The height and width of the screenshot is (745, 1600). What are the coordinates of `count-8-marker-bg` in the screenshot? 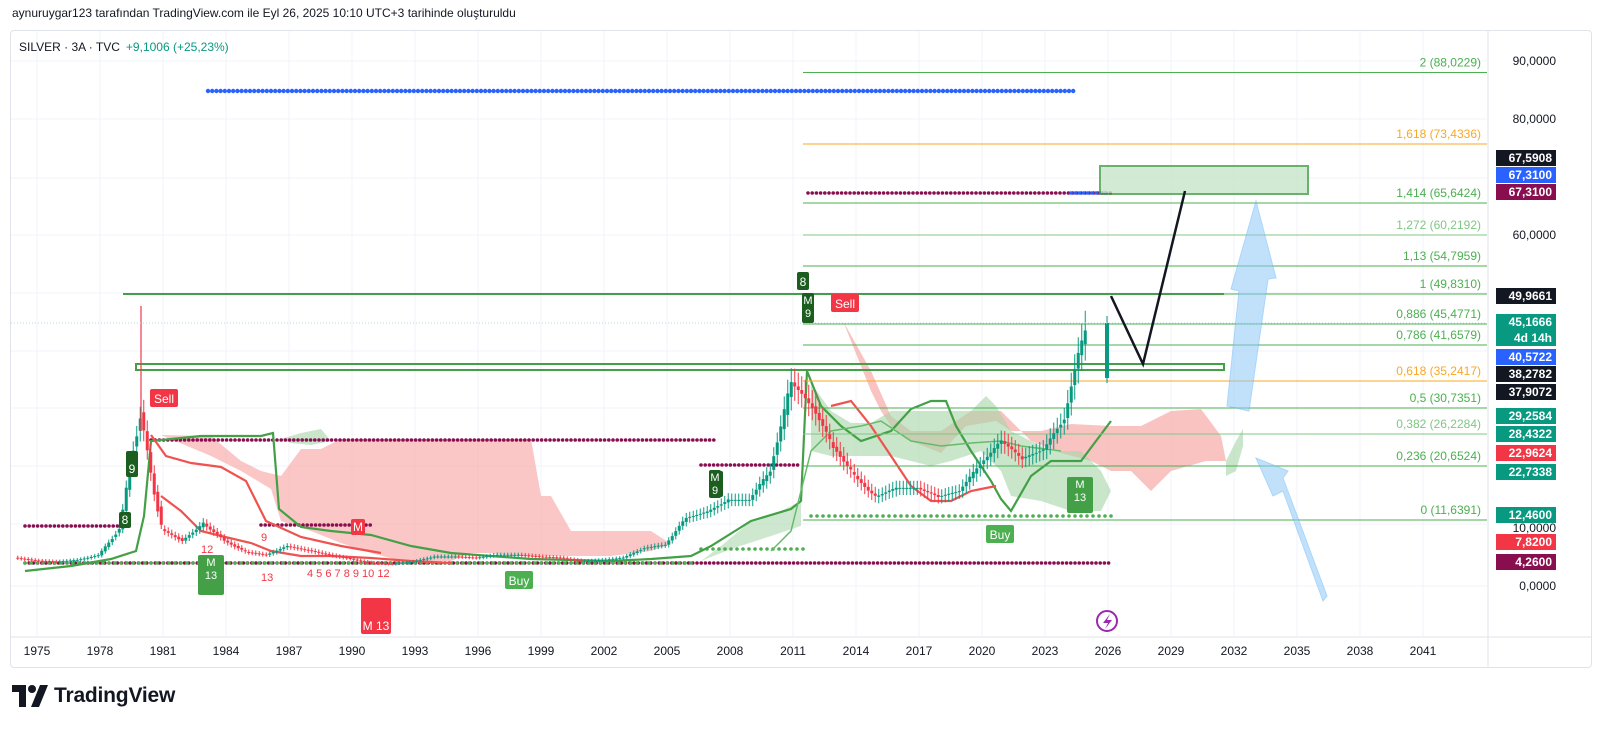 It's located at (803, 281).